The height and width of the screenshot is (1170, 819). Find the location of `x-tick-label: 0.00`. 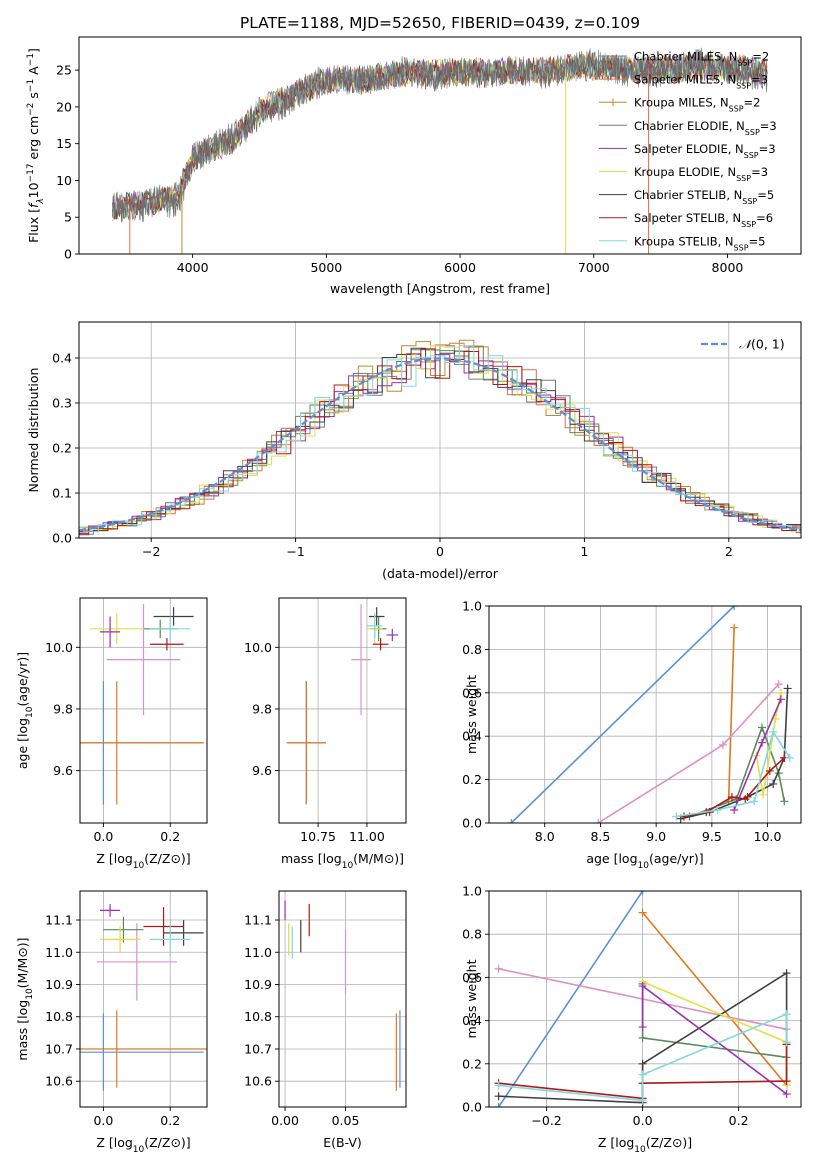

x-tick-label: 0.00 is located at coordinates (285, 1120).